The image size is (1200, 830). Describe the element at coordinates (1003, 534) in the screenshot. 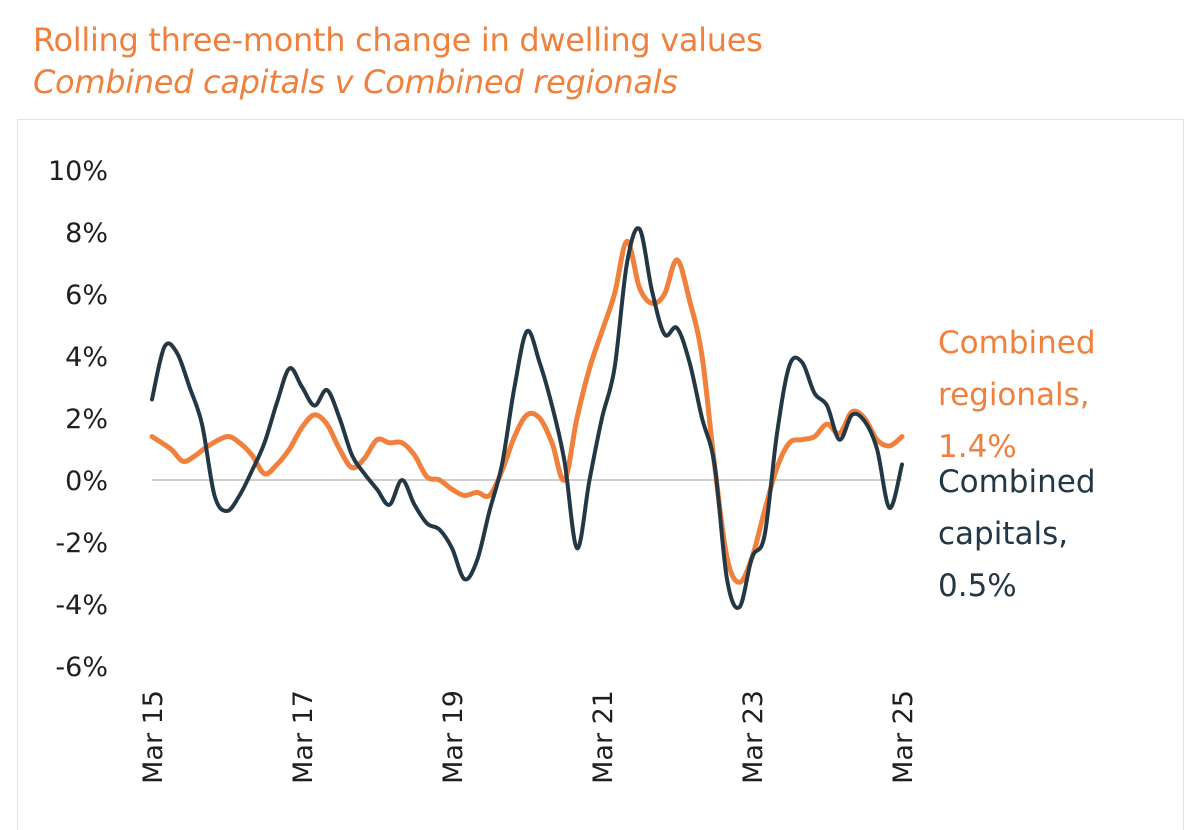

I see `label-combined-capitals: capitals,` at that location.